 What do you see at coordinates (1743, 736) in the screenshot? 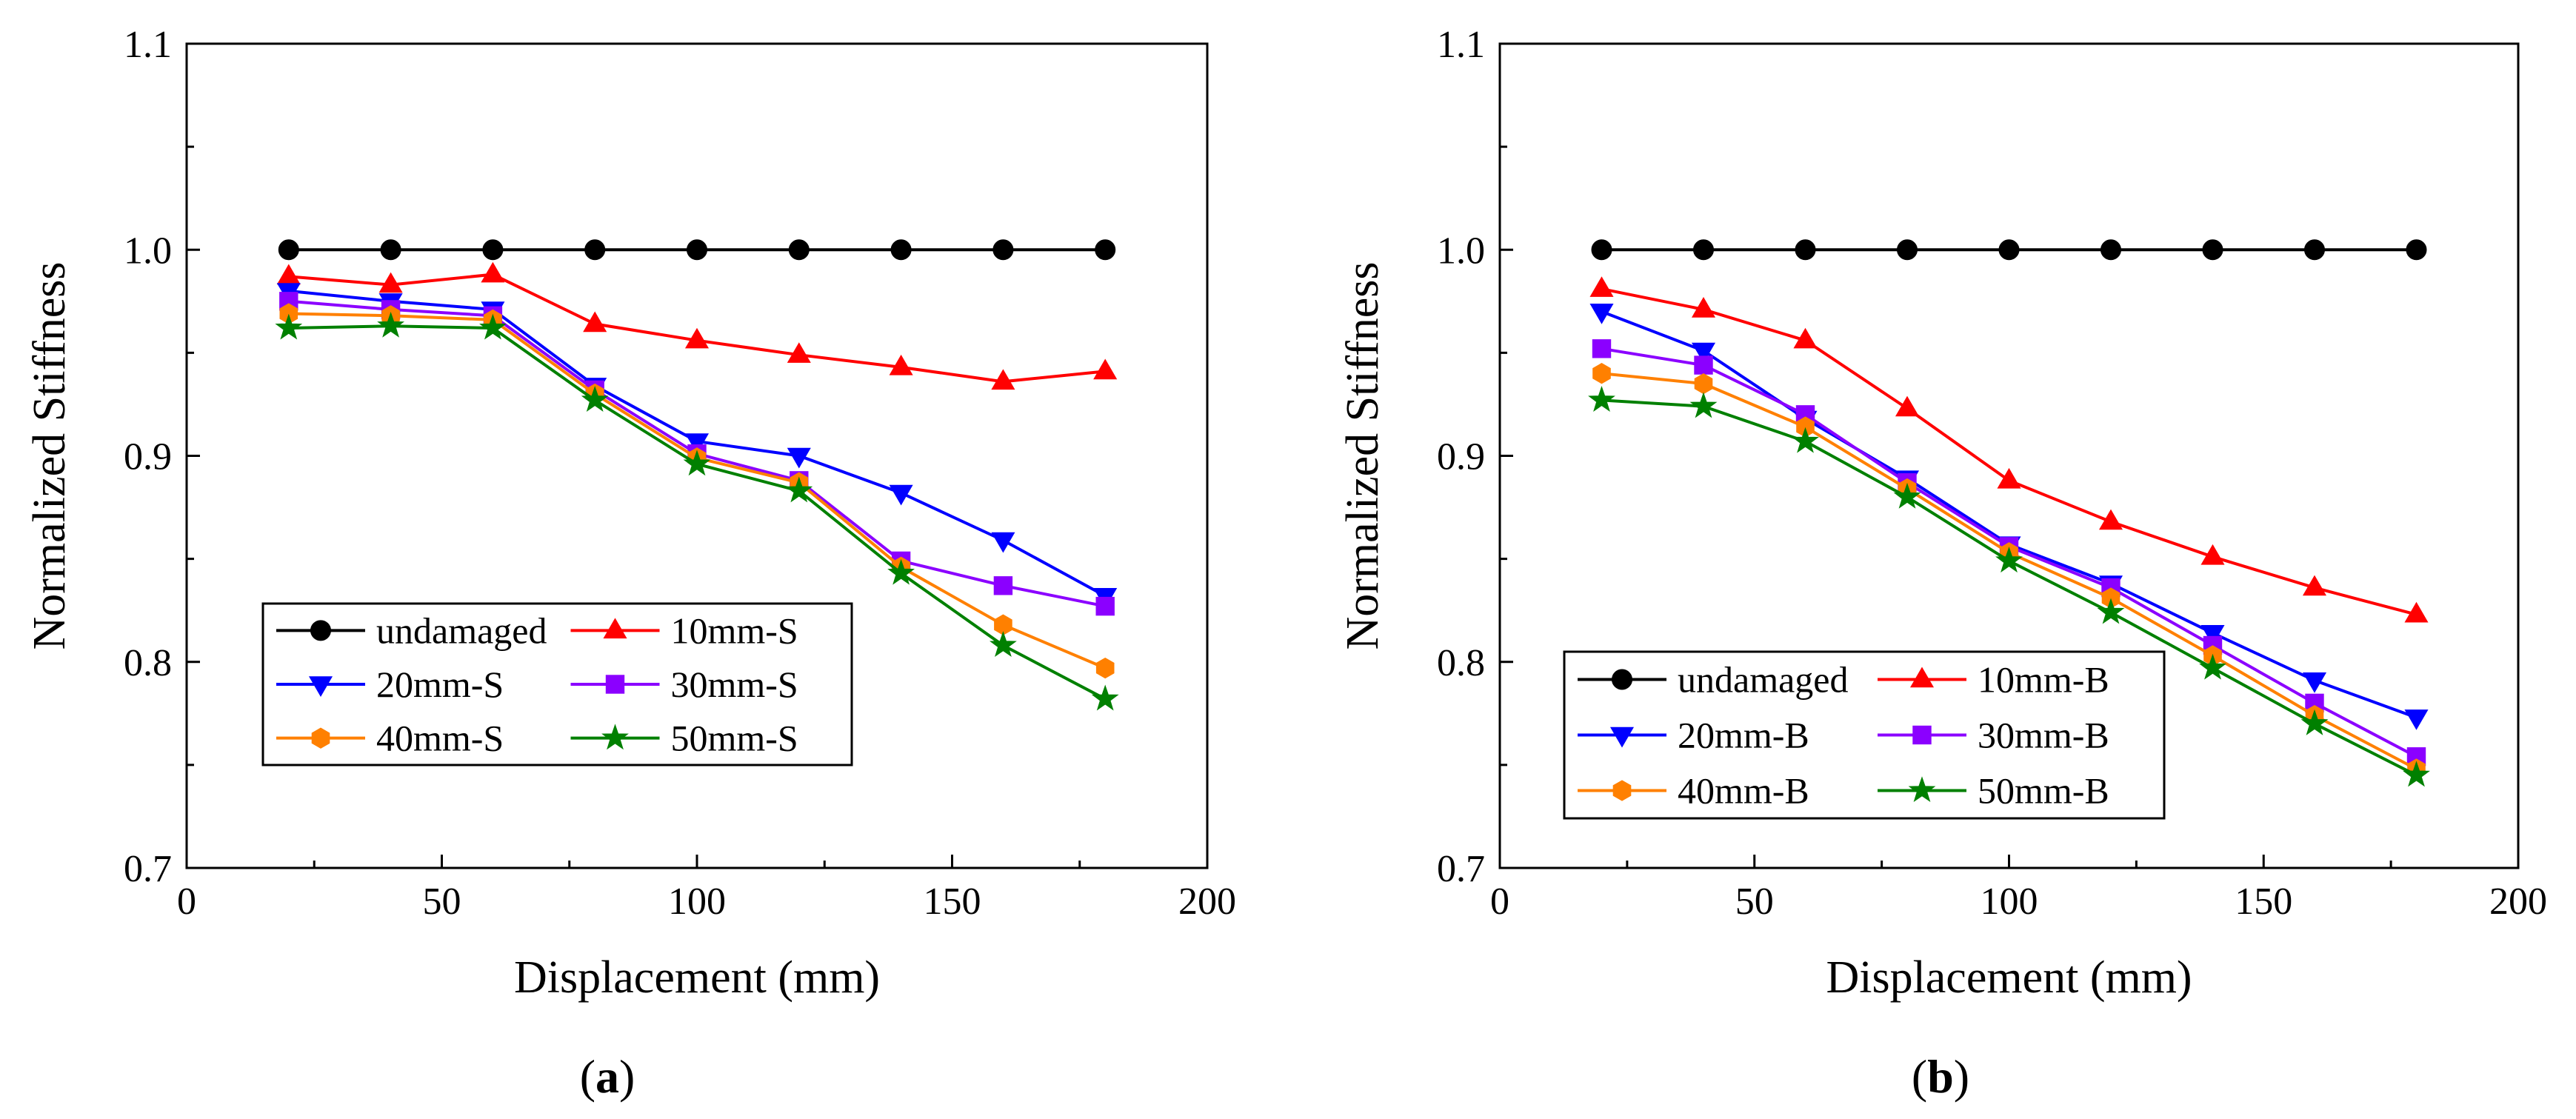
I see `legend-label: 20mm-B` at bounding box center [1743, 736].